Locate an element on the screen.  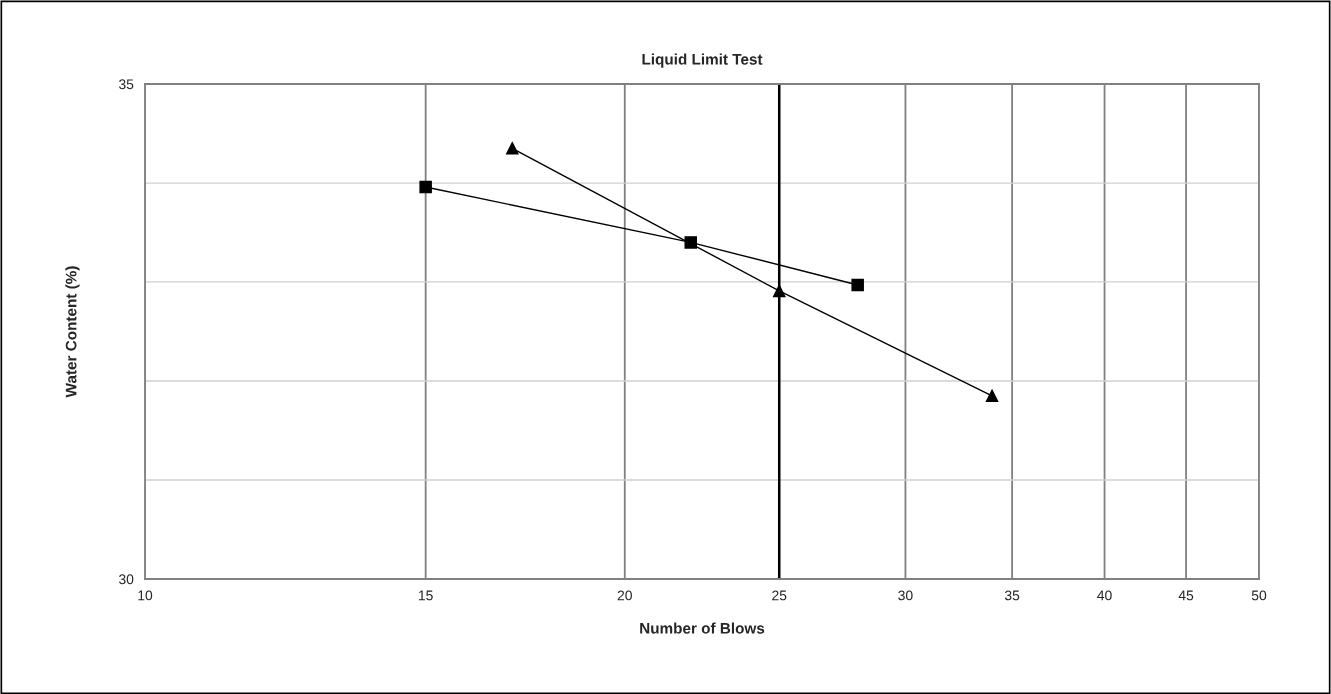
x-tick-label: 20 is located at coordinates (624, 595).